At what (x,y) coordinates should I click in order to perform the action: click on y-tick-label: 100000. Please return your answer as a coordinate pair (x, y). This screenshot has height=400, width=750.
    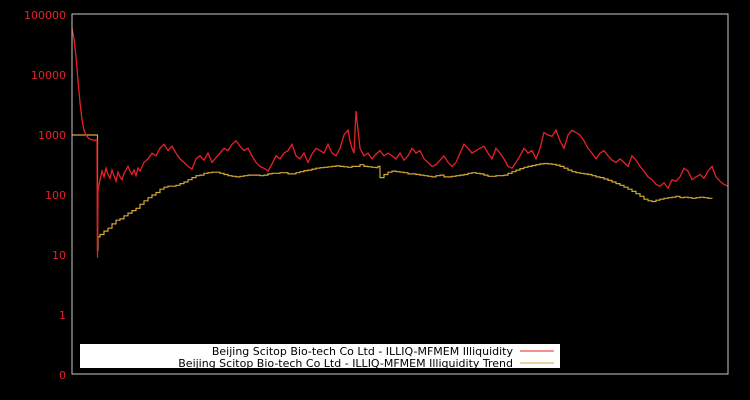
    Looking at the image, I should click on (45, 15).